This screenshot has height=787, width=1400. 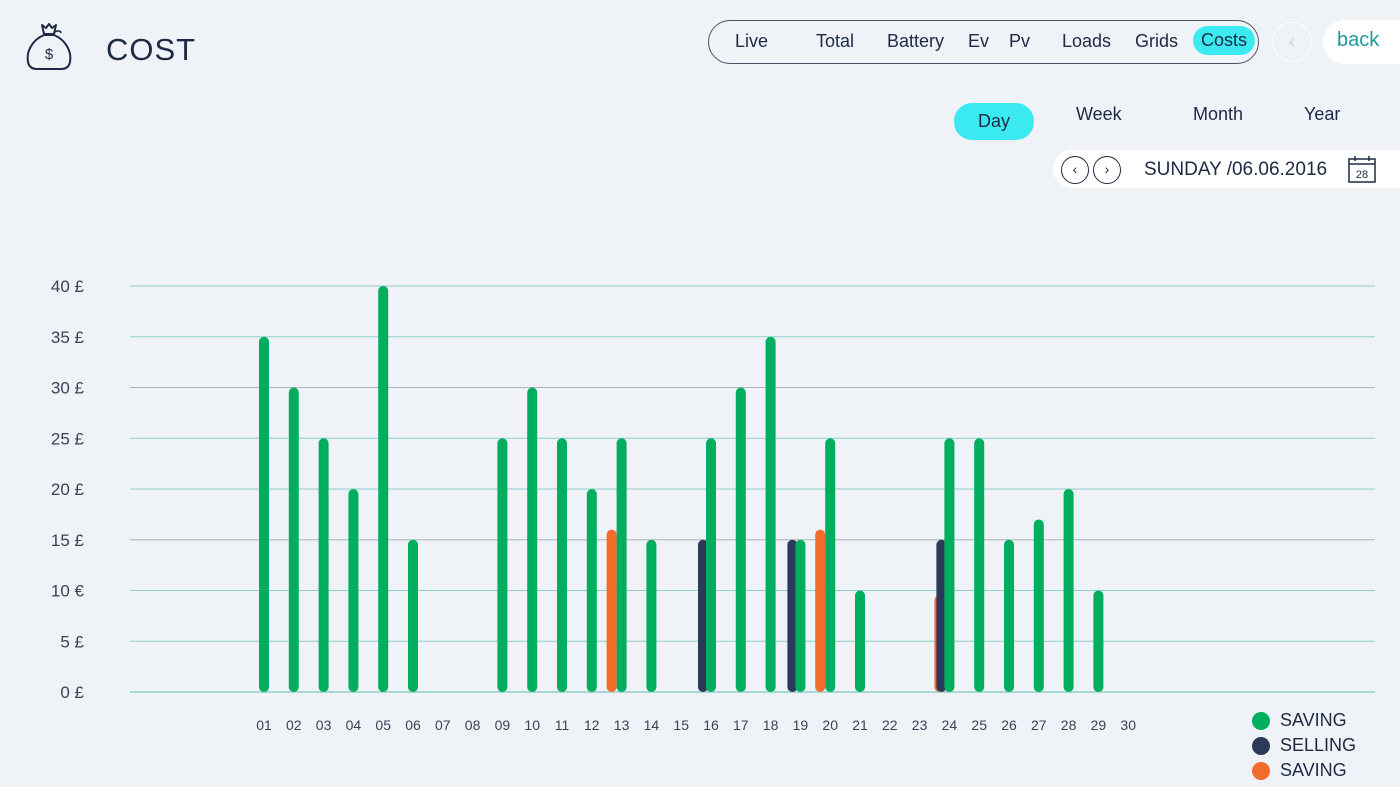 I want to click on y-tick-label: 20 £, so click(x=68, y=489).